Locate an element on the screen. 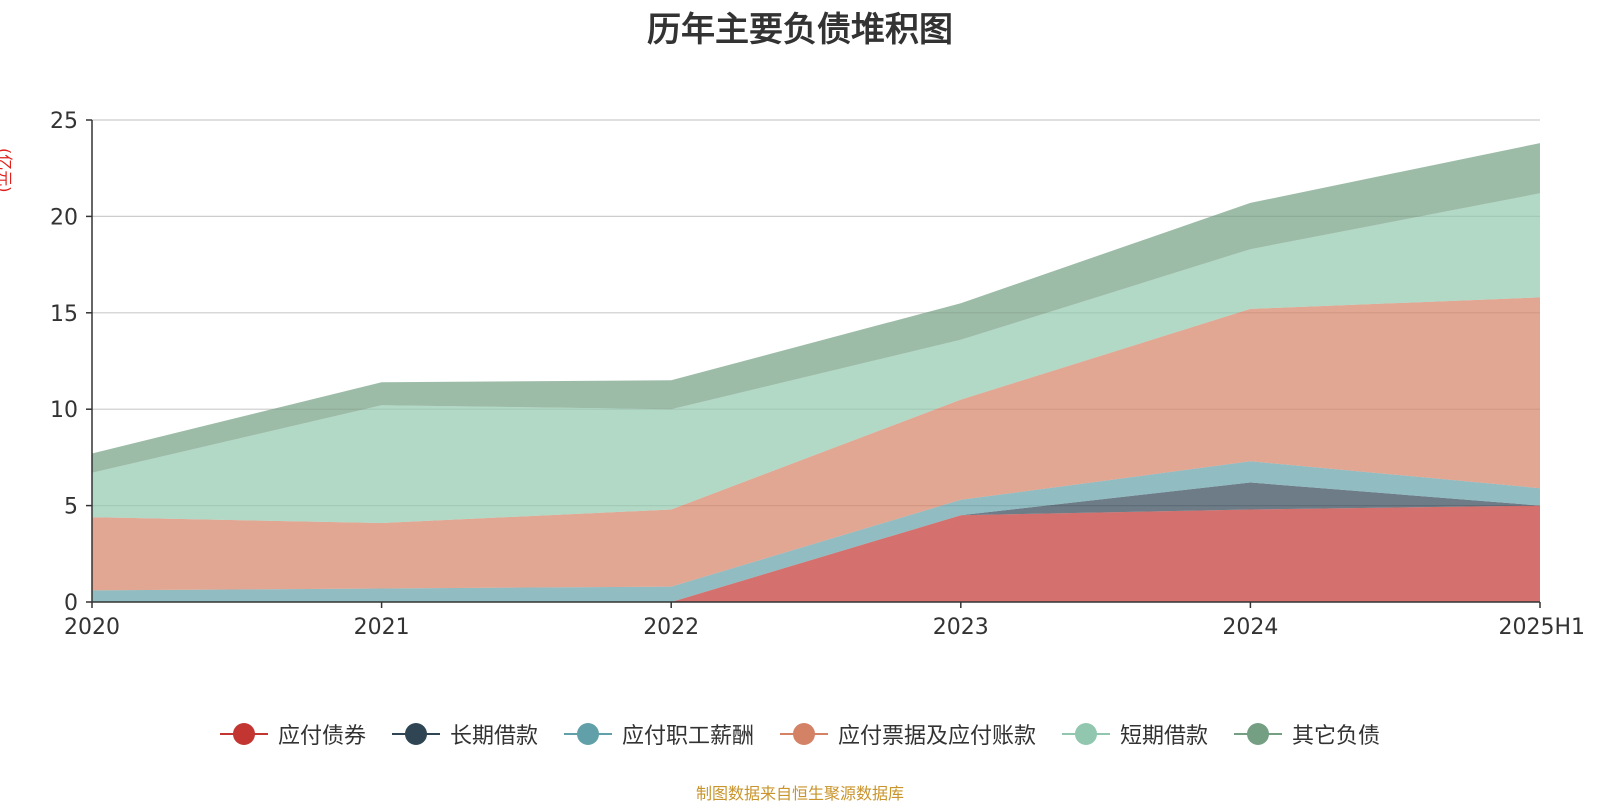 Image resolution: width=1600 pixels, height=804 pixels. legend-item: 短期借款 is located at coordinates (1135, 734).